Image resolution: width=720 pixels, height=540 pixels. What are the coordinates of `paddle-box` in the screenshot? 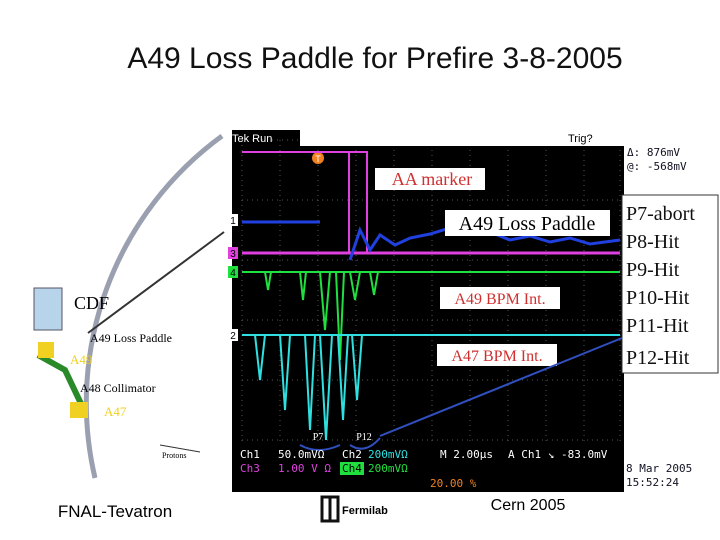 It's located at (527, 223).